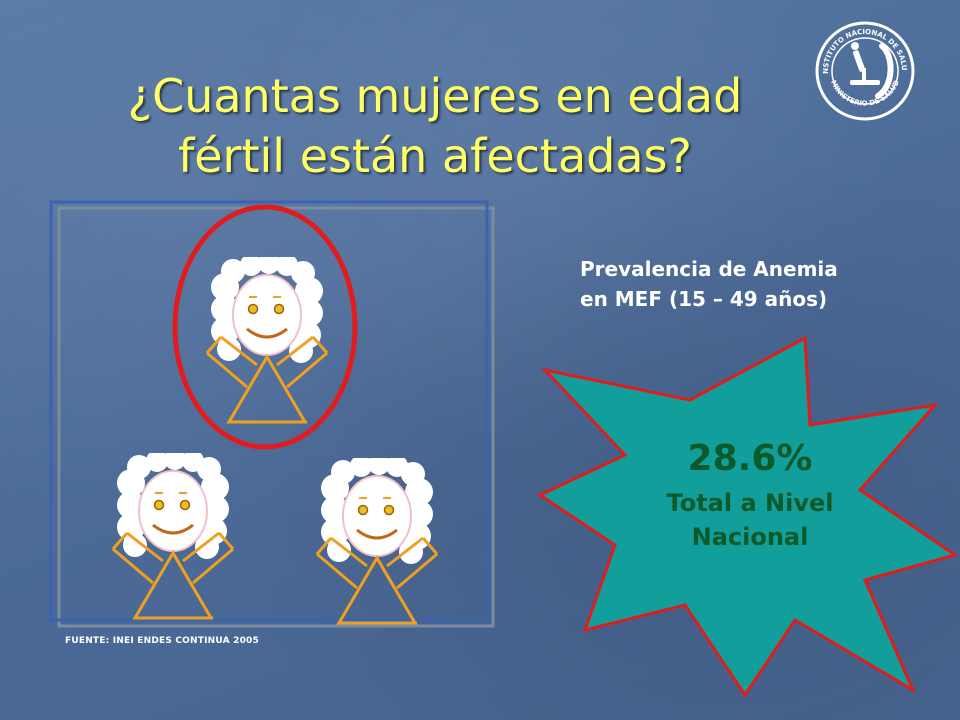 The image size is (960, 720). Describe the element at coordinates (704, 299) in the screenshot. I see `prevalence-title-line2: en MEF (15 – 49 años)` at that location.